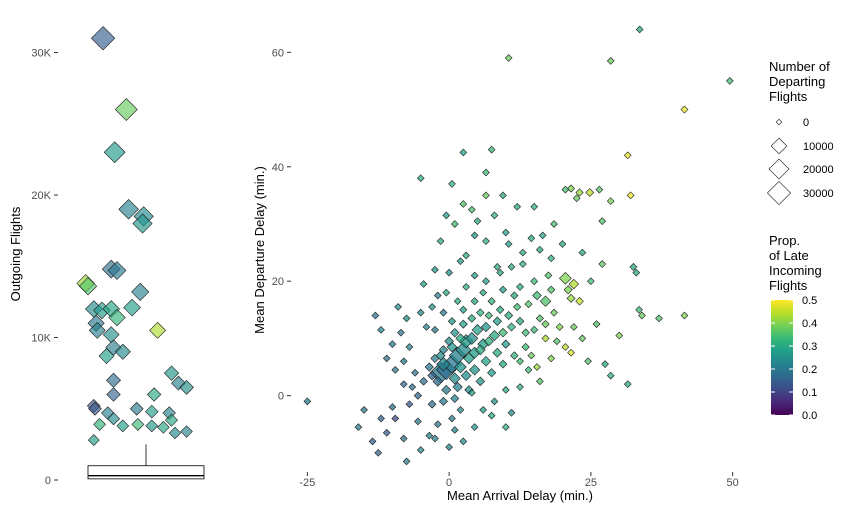 The height and width of the screenshot is (518, 853). What do you see at coordinates (794, 358) in the screenshot?
I see `colorbar-ticks: 0.5 0.4 0.3 0.2 0.1 0.0` at bounding box center [794, 358].